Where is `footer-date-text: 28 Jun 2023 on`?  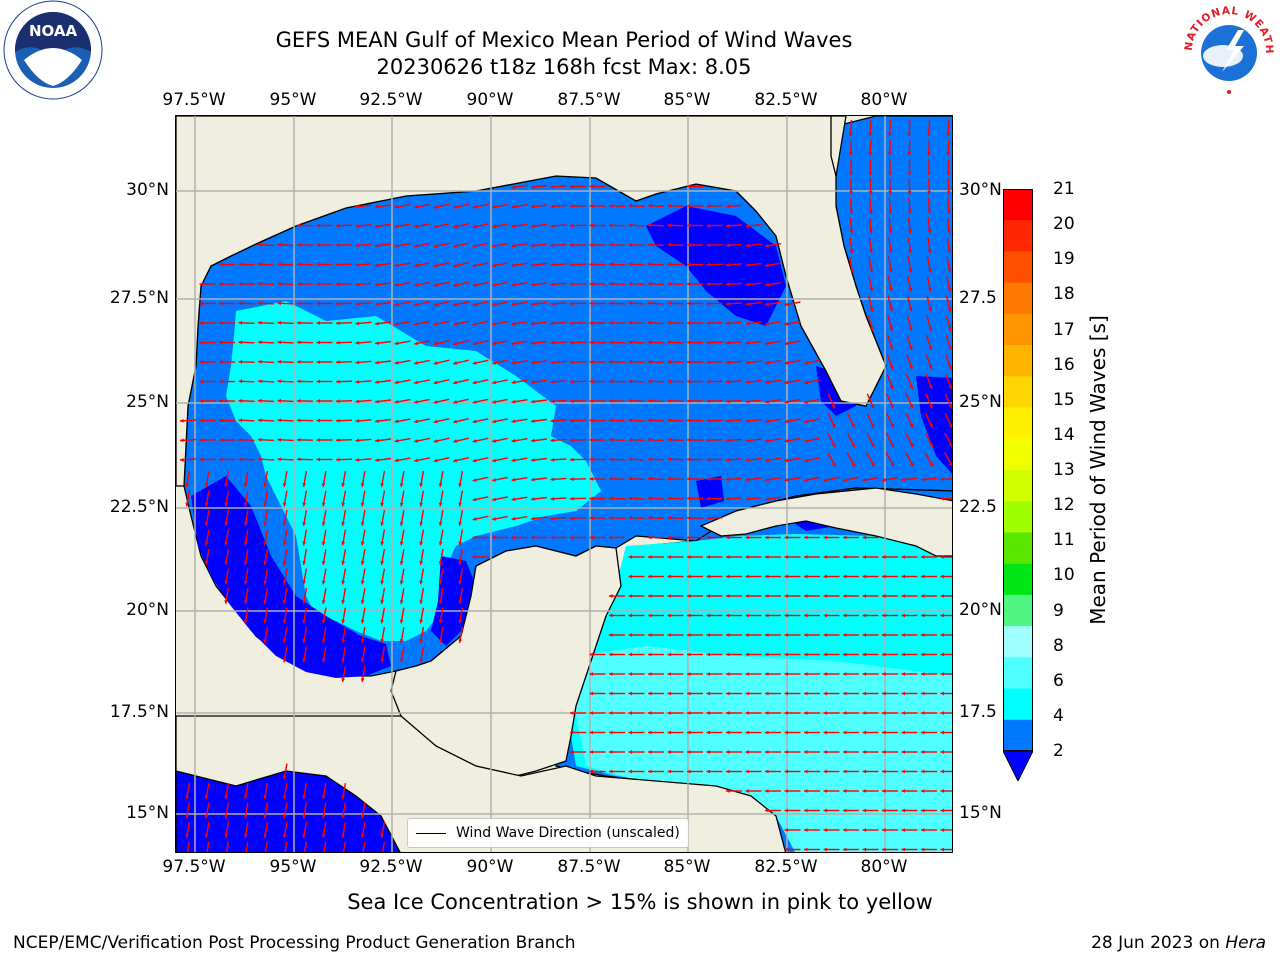 footer-date-text: 28 Jun 2023 on is located at coordinates (1158, 943).